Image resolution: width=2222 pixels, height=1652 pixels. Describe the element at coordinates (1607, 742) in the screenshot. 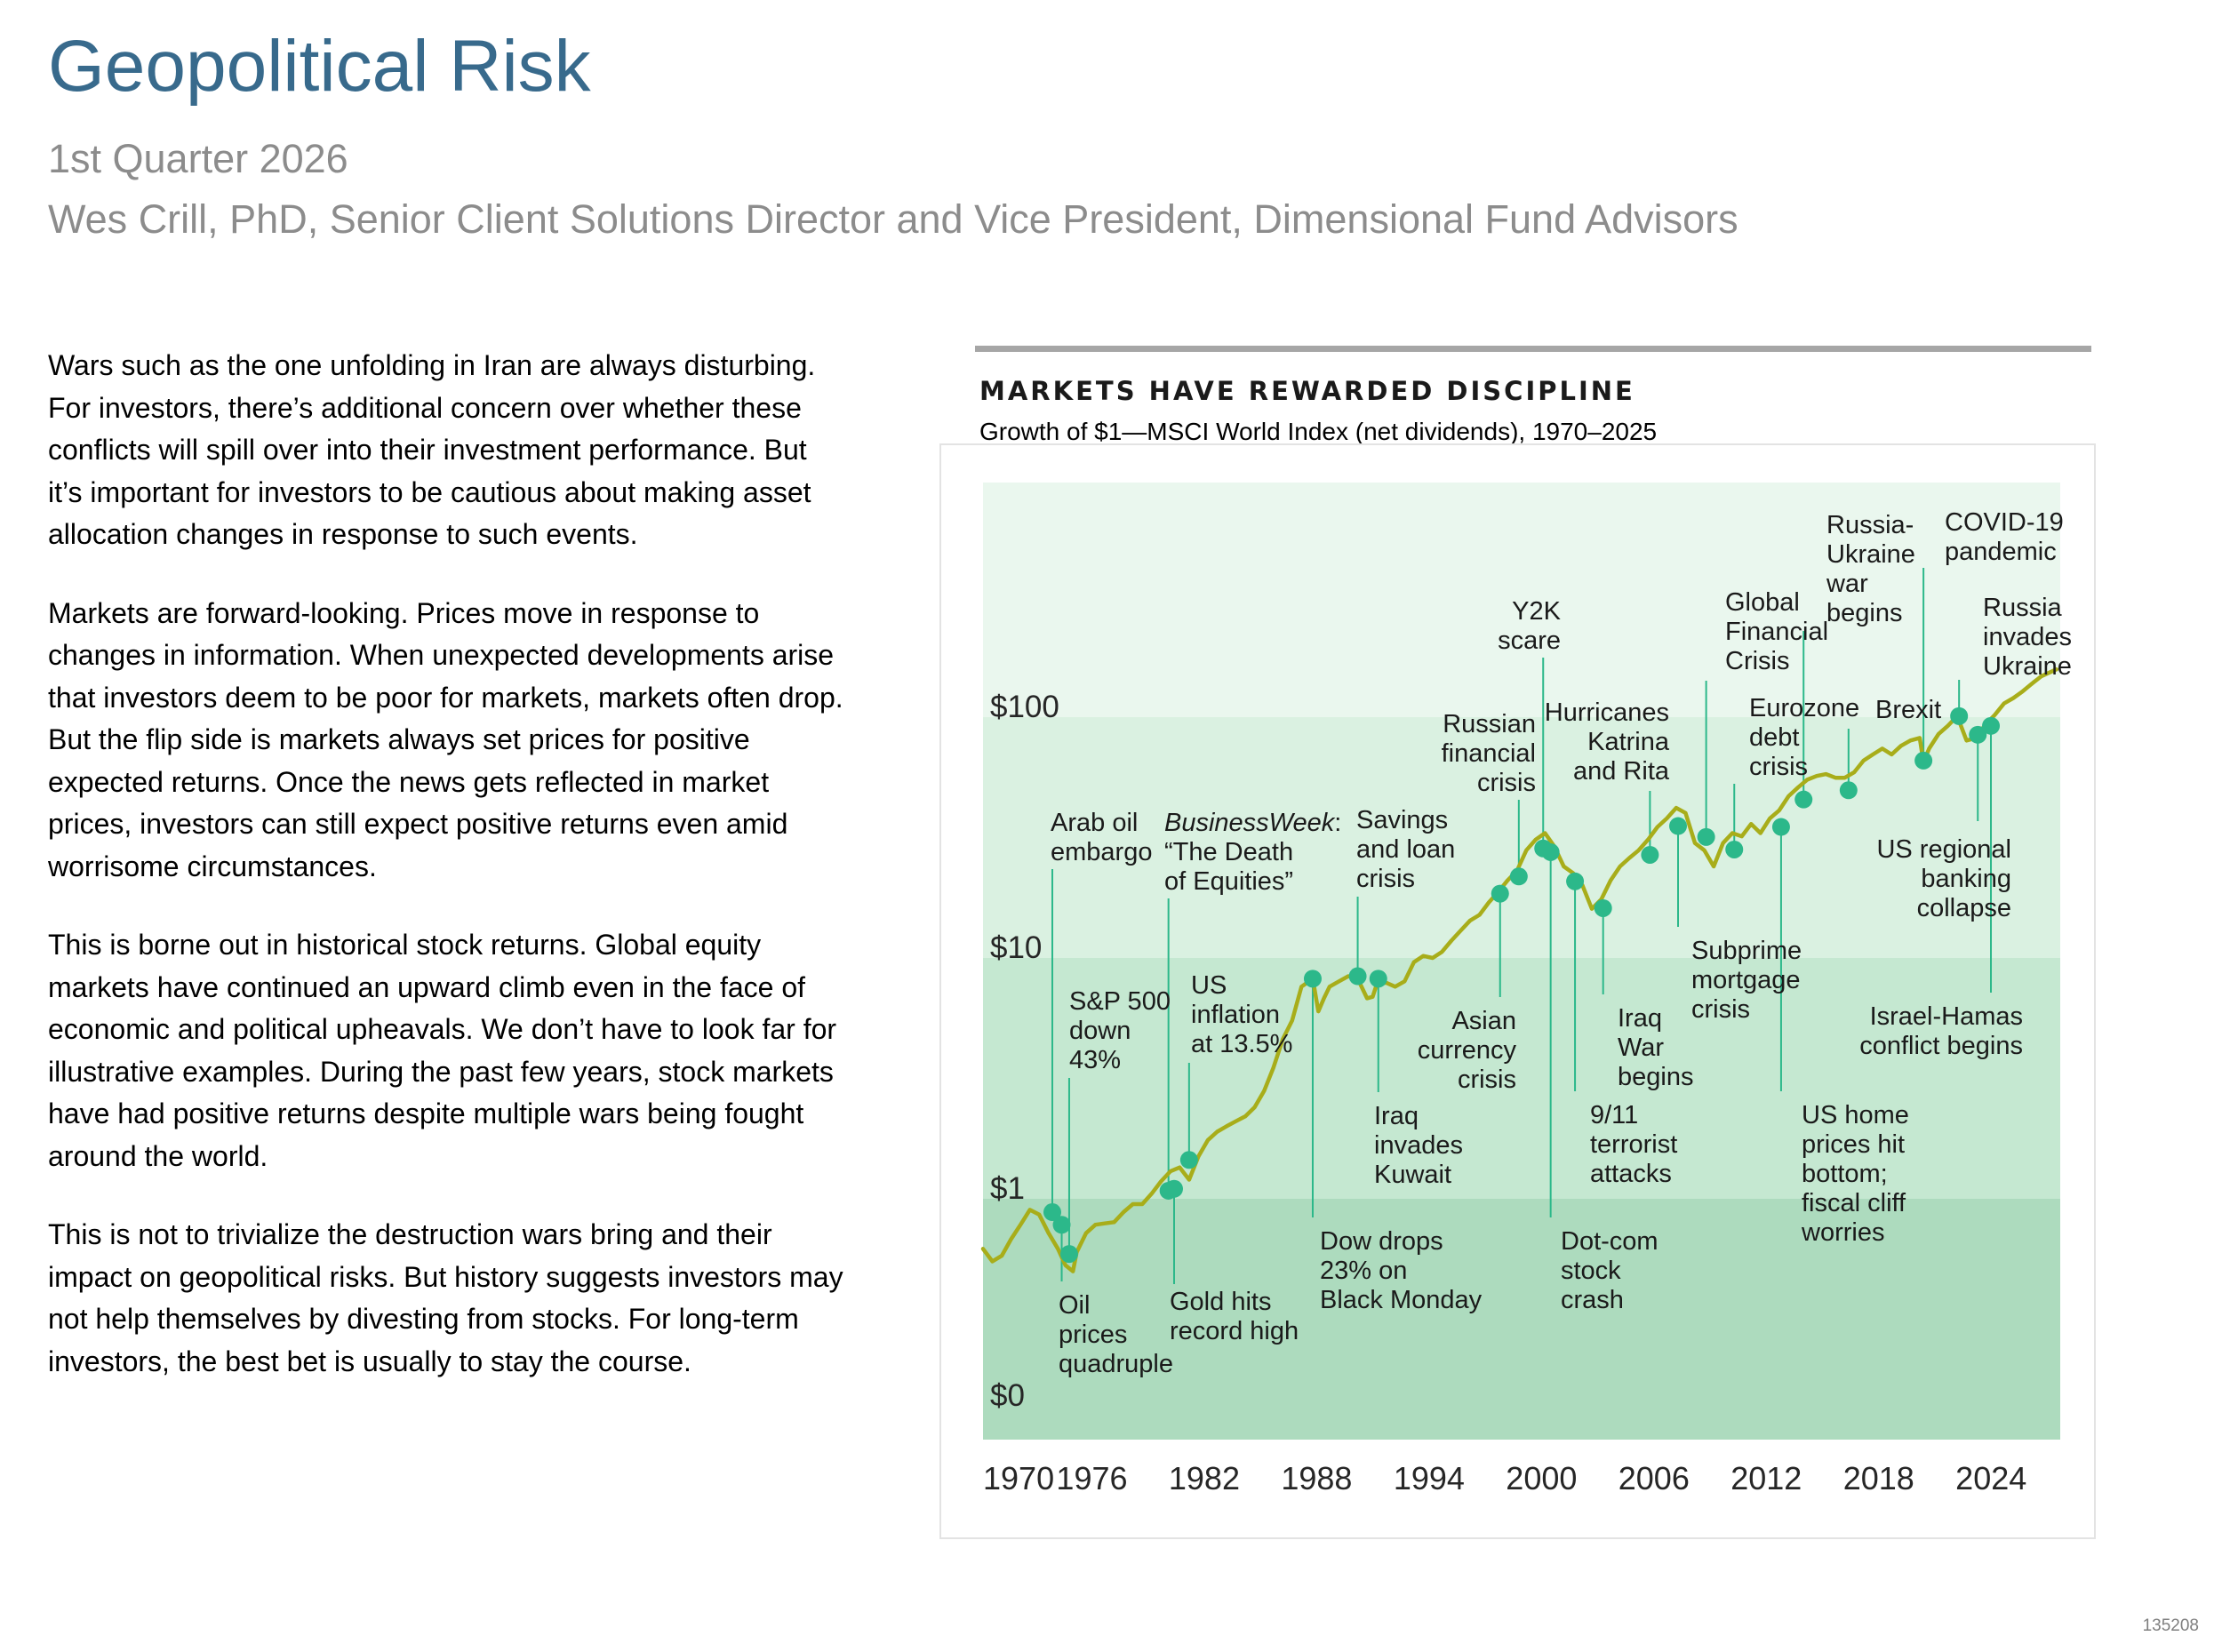

I see `event-label: Hurricanes Katrina and Rita` at that location.